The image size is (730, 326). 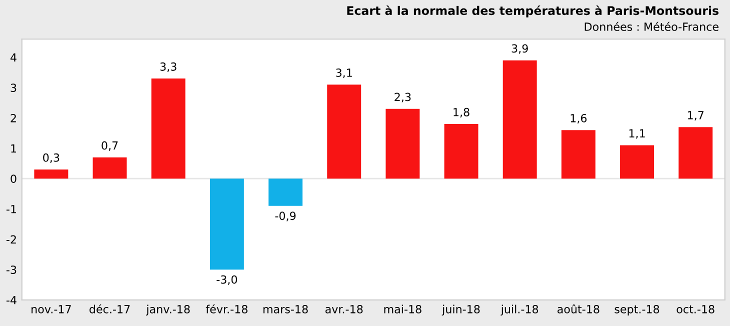 I want to click on x-tick-label: juil.-18, so click(x=519, y=310).